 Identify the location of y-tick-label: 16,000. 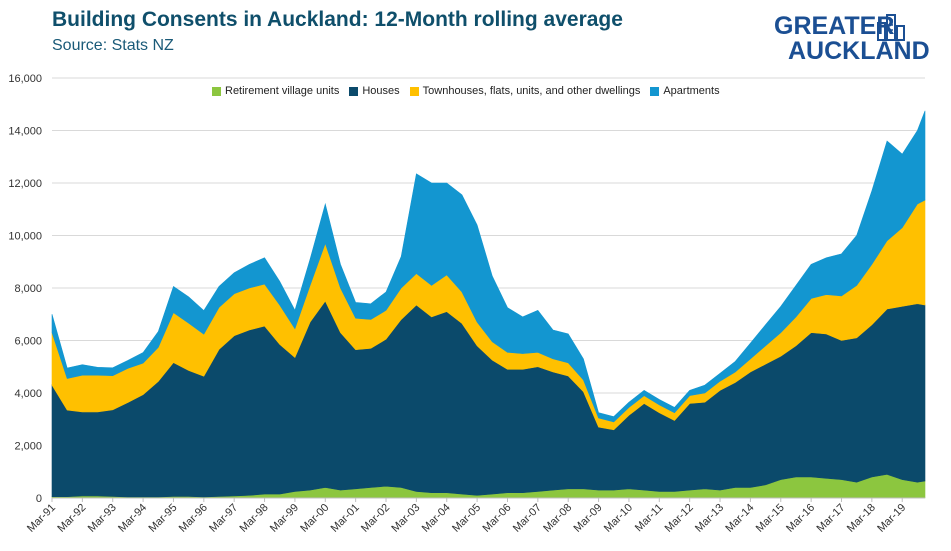
(25, 79).